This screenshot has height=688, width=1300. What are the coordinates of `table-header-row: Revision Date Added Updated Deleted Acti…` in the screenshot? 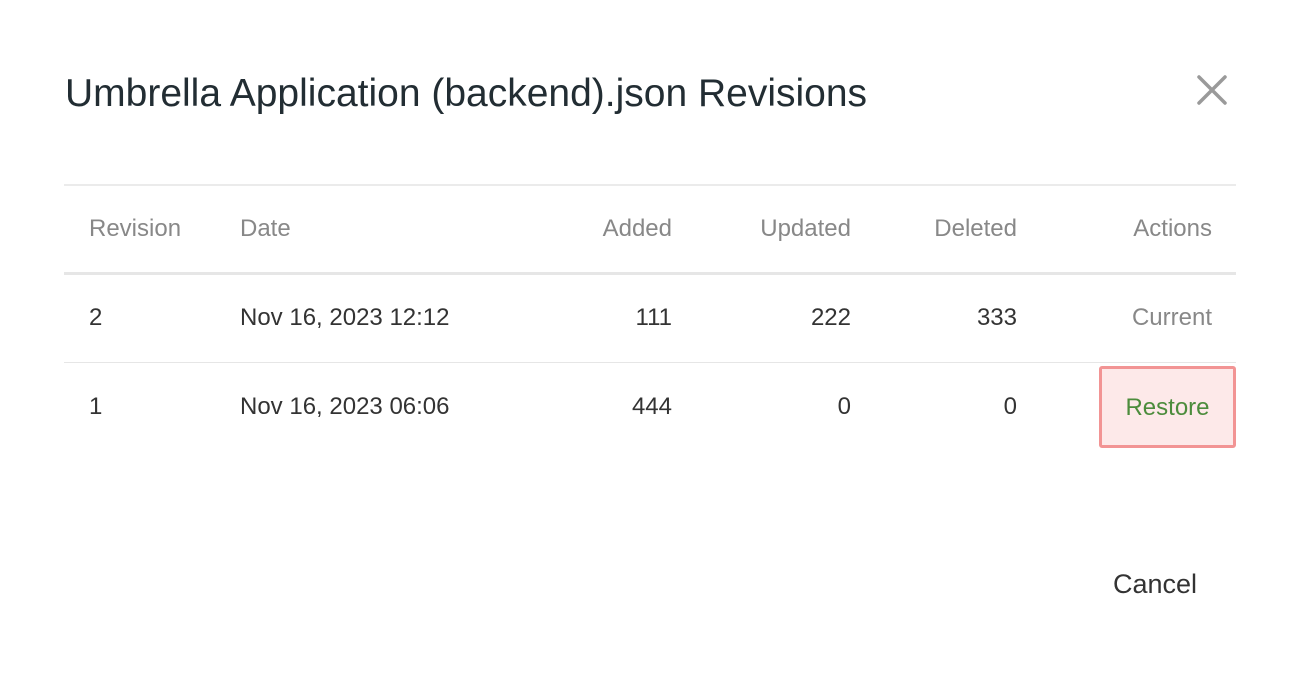 It's located at (650, 229).